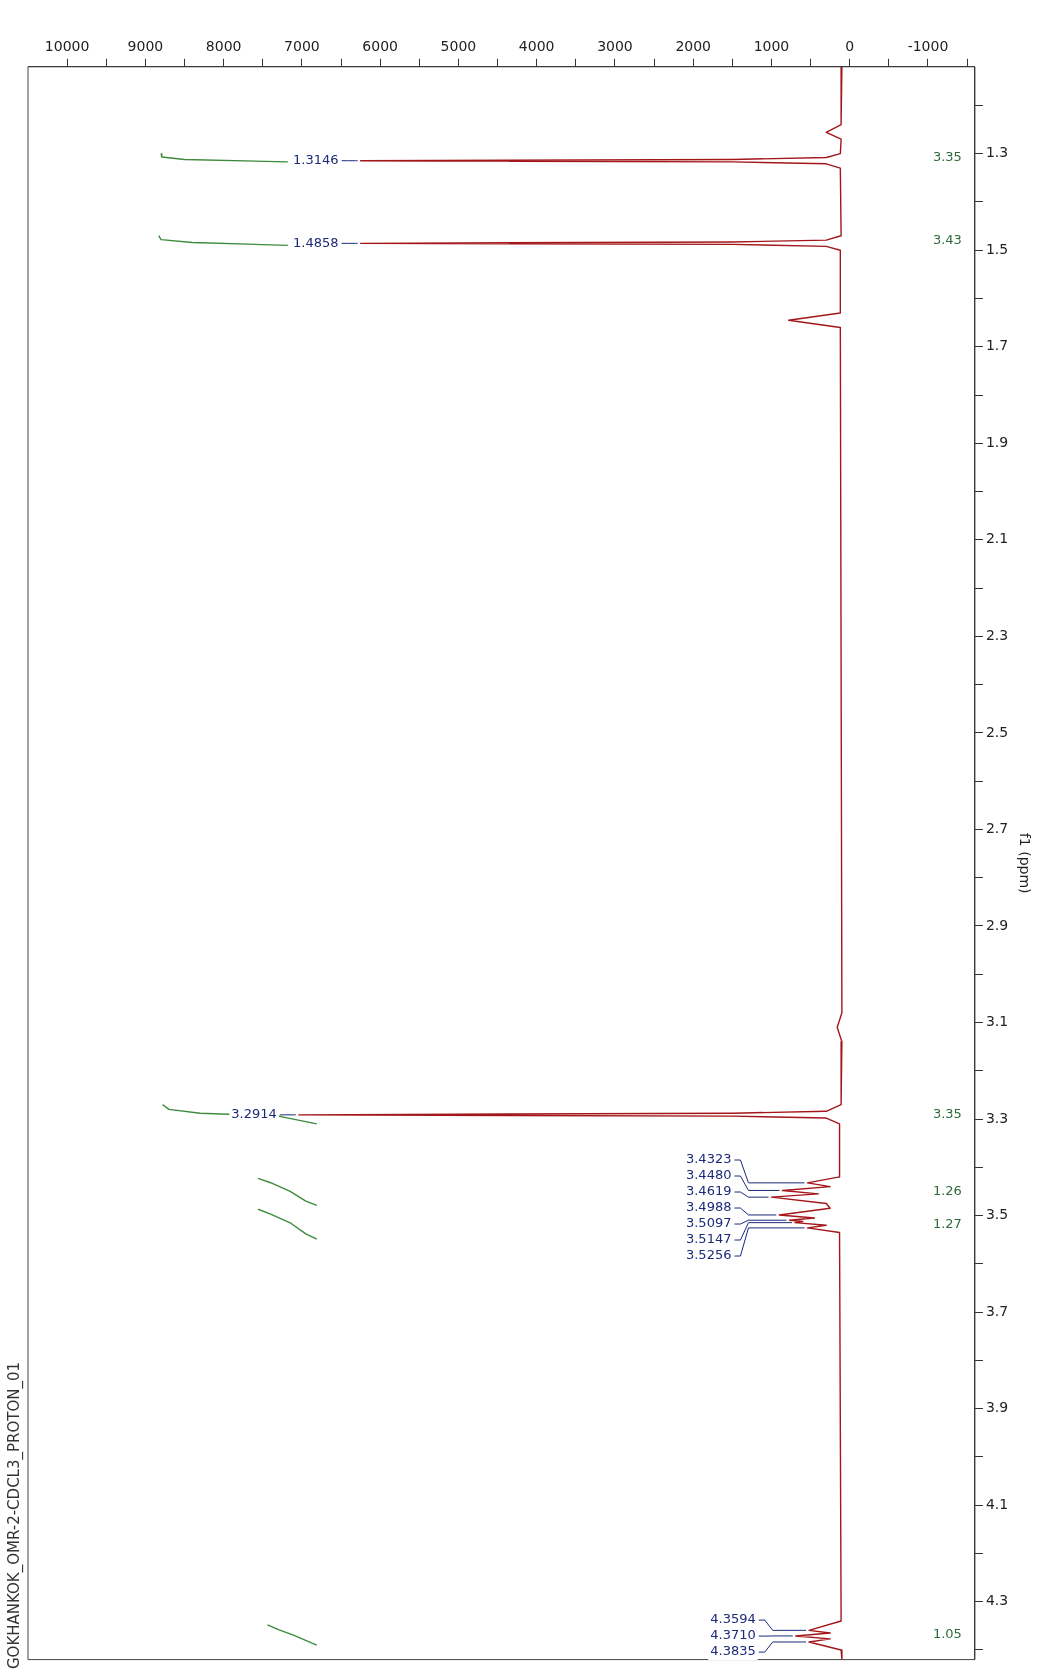  What do you see at coordinates (997, 538) in the screenshot?
I see `y-tick-label: 2.1` at bounding box center [997, 538].